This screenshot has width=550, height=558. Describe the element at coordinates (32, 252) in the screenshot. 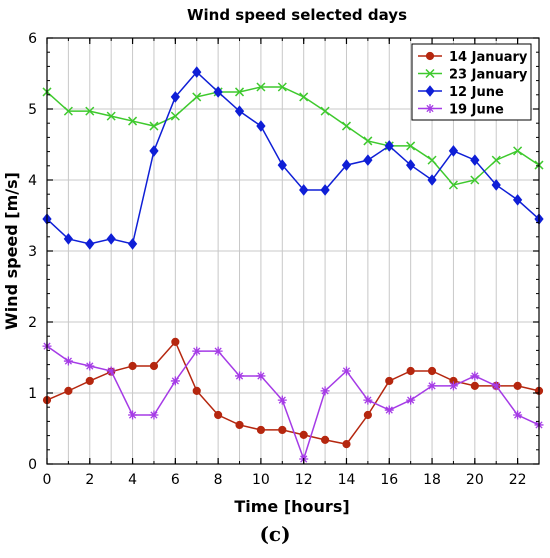

I see `y-tick-label: 3` at that location.